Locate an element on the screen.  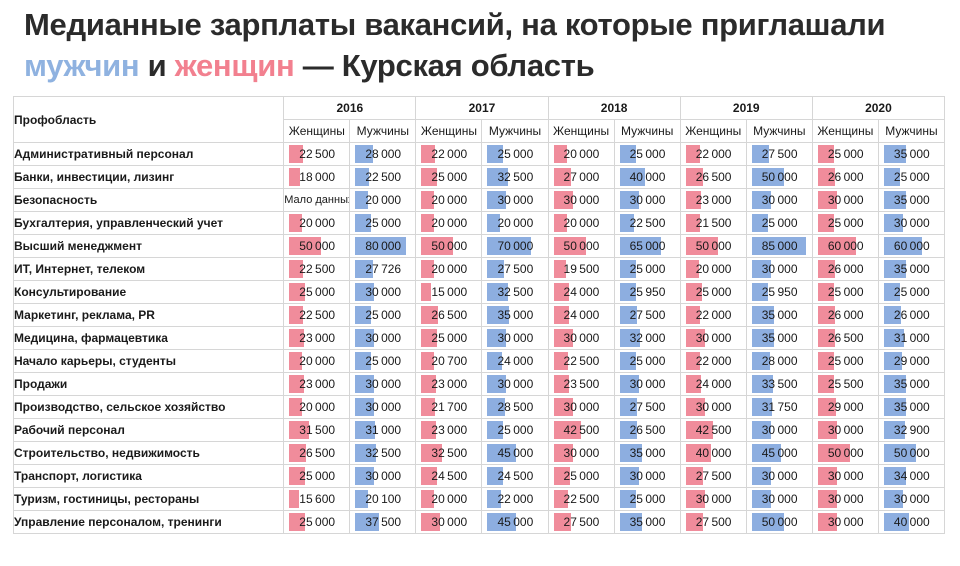
men-salary-value: 24 000 is located at coordinates (515, 361).